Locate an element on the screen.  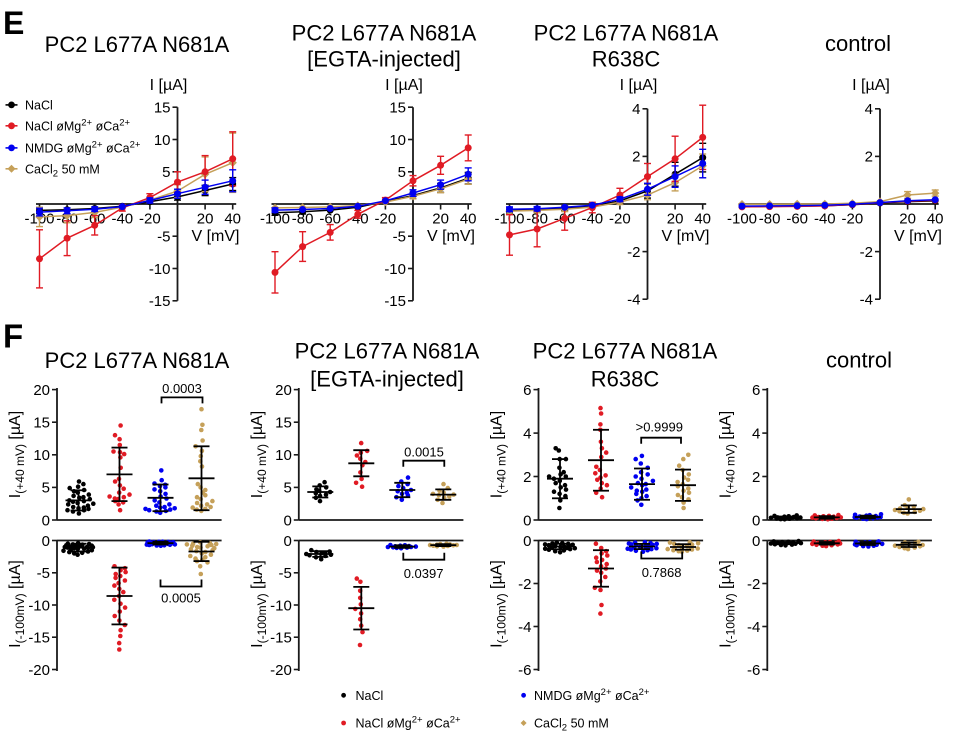
svg-text: -6 is located at coordinates (753, 670).